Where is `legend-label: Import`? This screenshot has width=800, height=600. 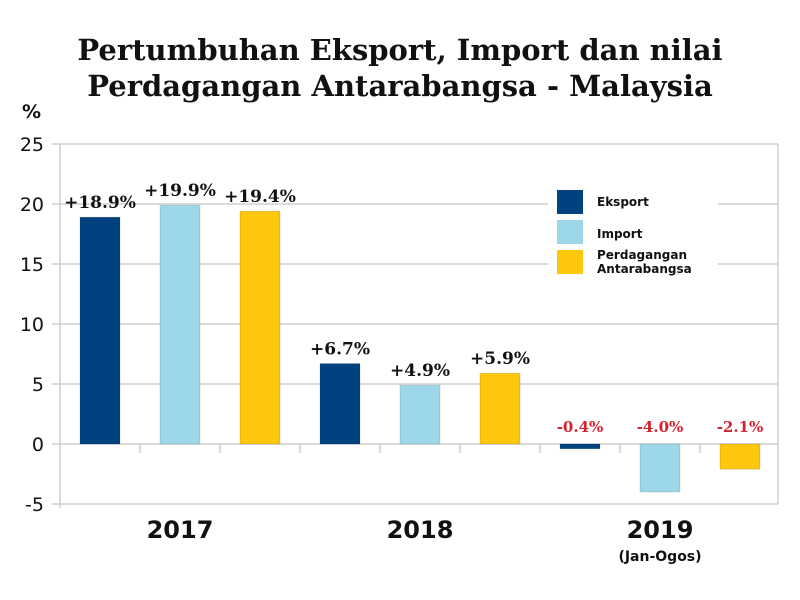 legend-label: Import is located at coordinates (620, 234).